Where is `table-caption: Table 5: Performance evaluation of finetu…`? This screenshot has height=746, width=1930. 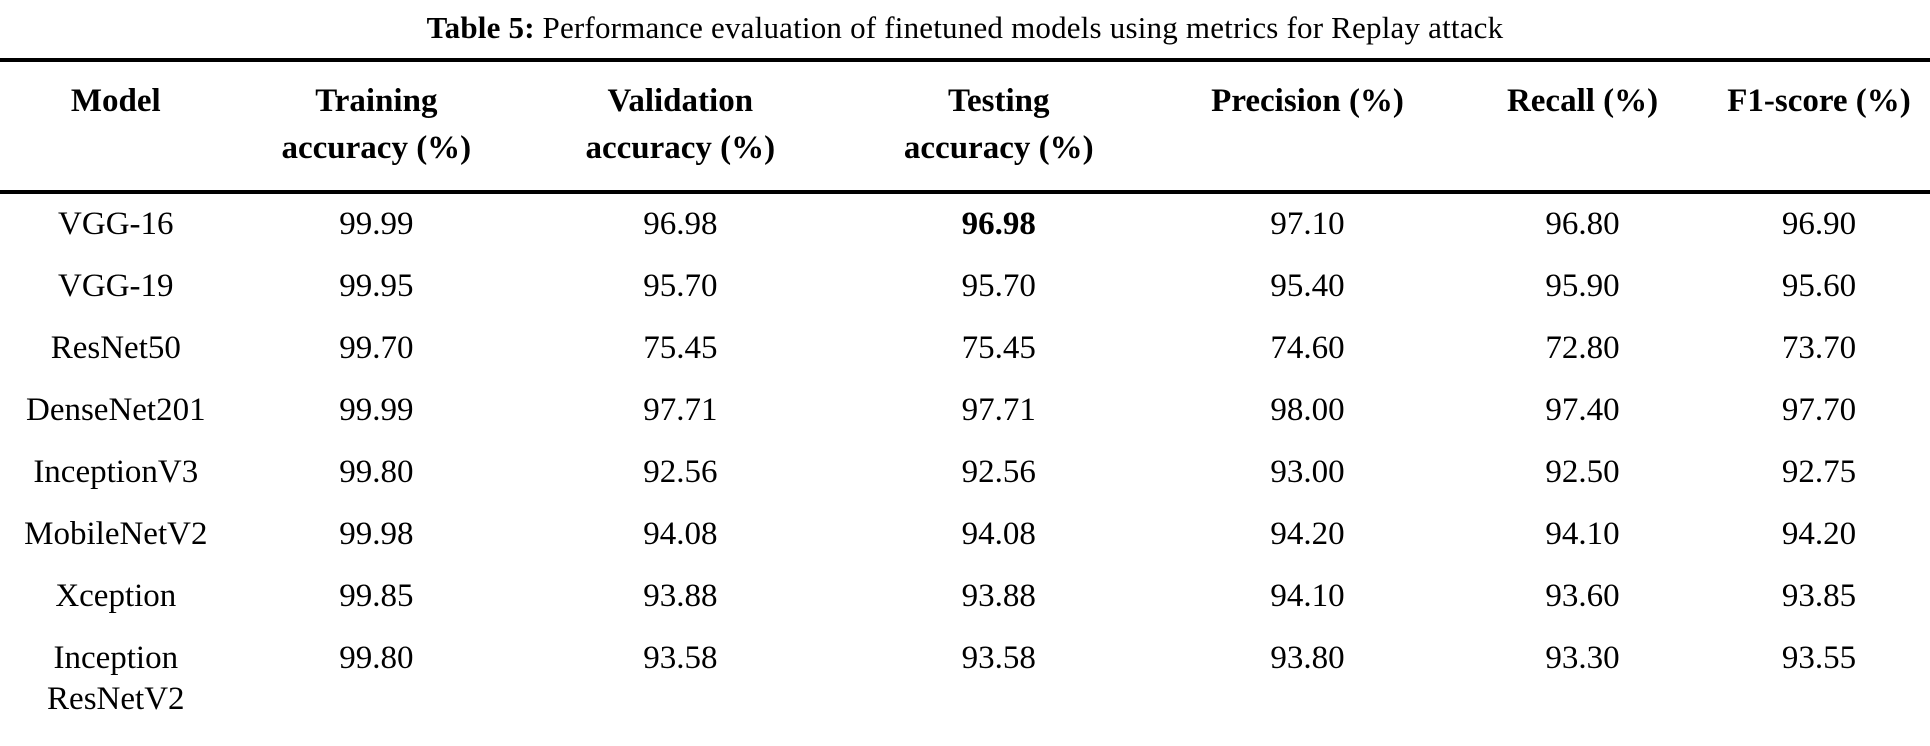 table-caption: Table 5: Performance evaluation of finetu… is located at coordinates (965, 29).